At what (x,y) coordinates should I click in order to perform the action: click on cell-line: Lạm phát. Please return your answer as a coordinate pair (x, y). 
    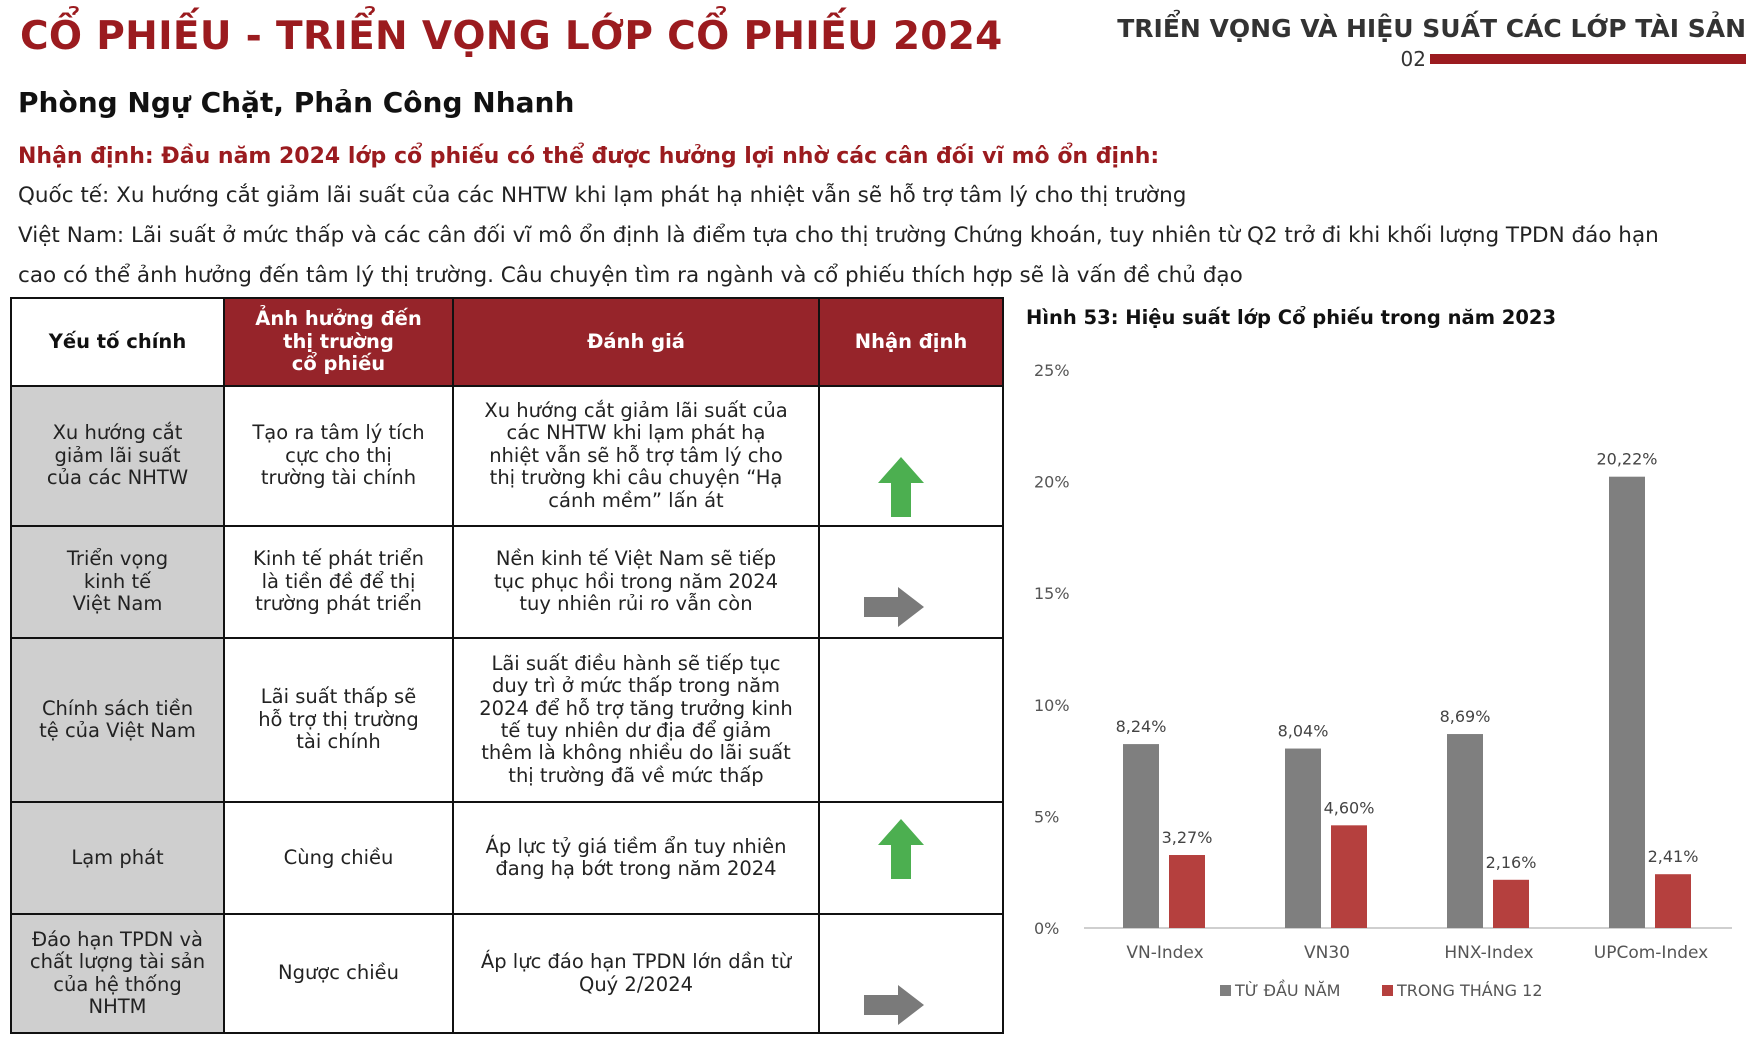
    Looking at the image, I should click on (117, 857).